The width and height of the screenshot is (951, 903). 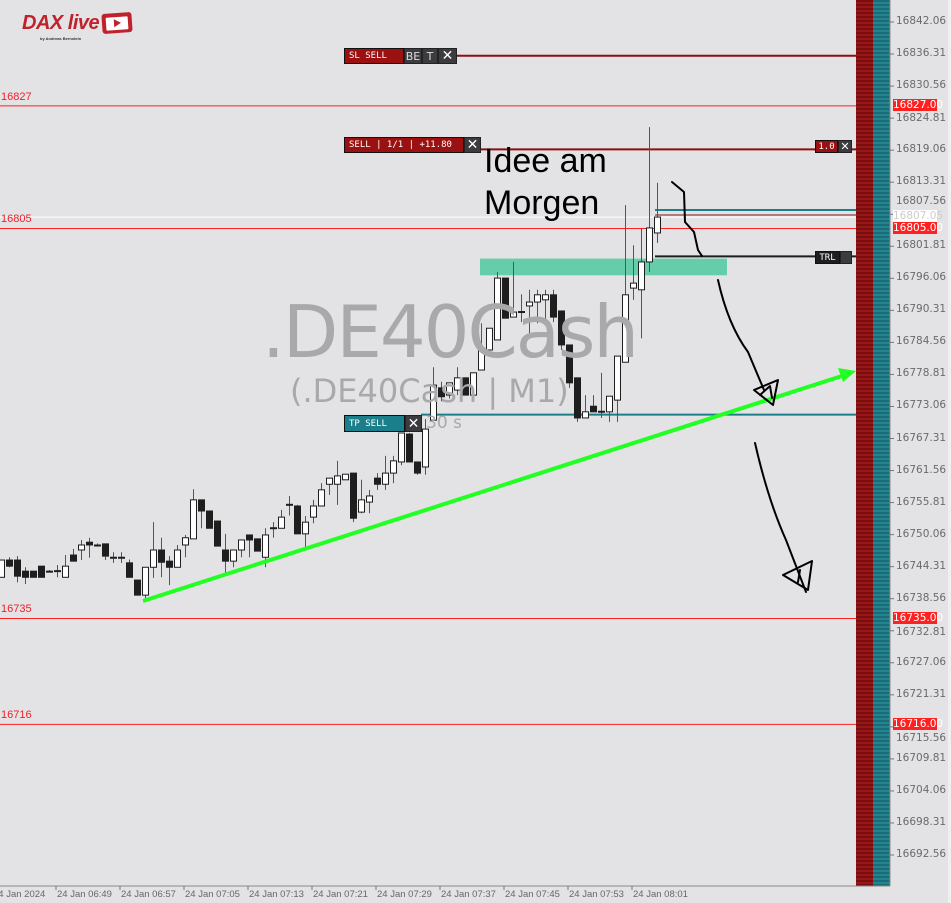 I want to click on close-tp-icon: ✕, so click(x=413, y=423).